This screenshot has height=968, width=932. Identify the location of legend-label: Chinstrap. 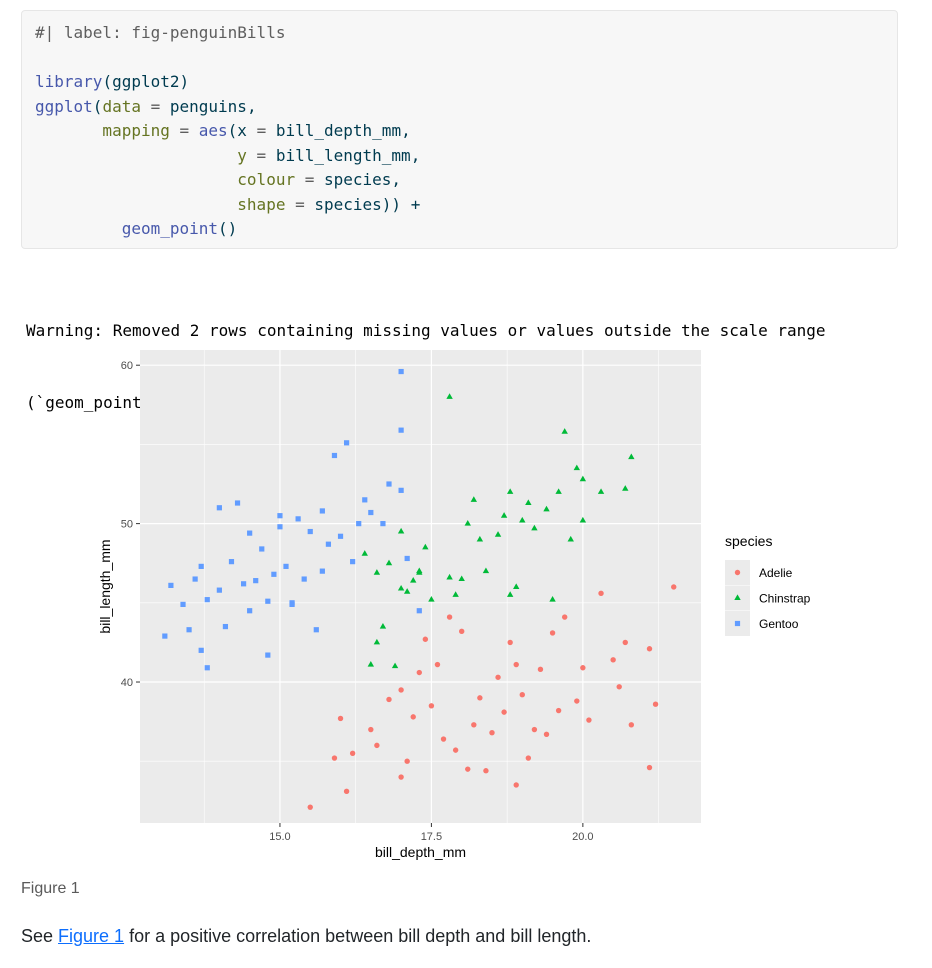
(785, 599).